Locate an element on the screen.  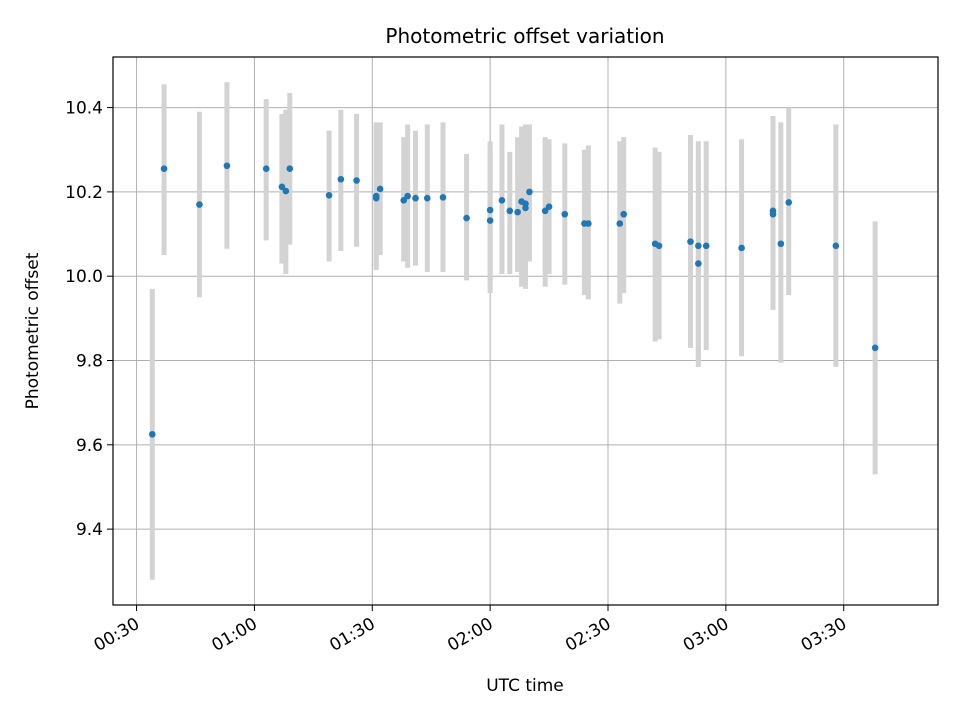
y-tick-label: 9.6 is located at coordinates (89, 446).